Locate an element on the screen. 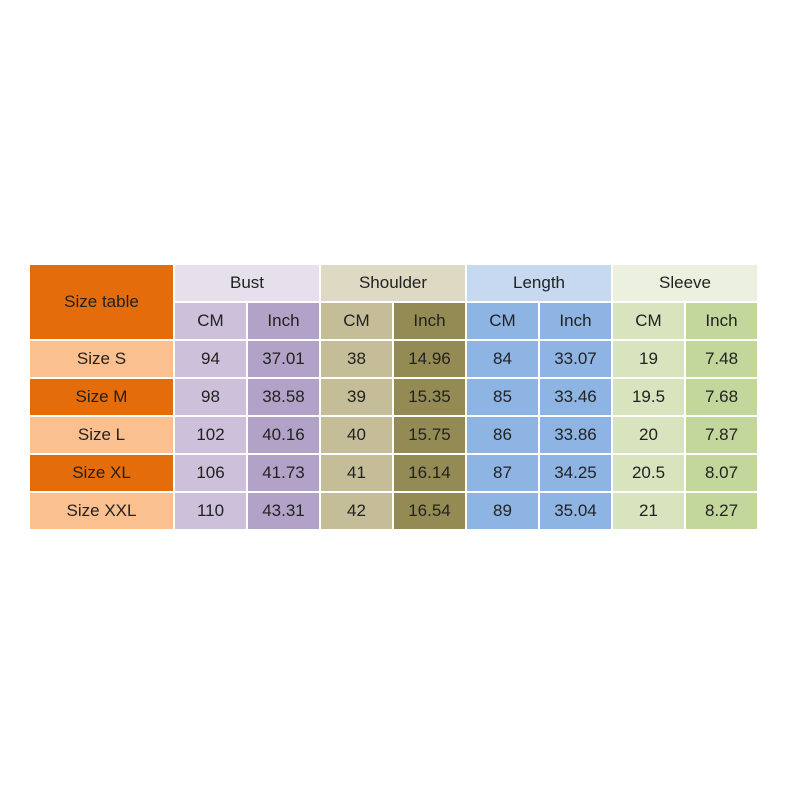 This screenshot has width=800, height=800. measurement: 87 is located at coordinates (502, 473).